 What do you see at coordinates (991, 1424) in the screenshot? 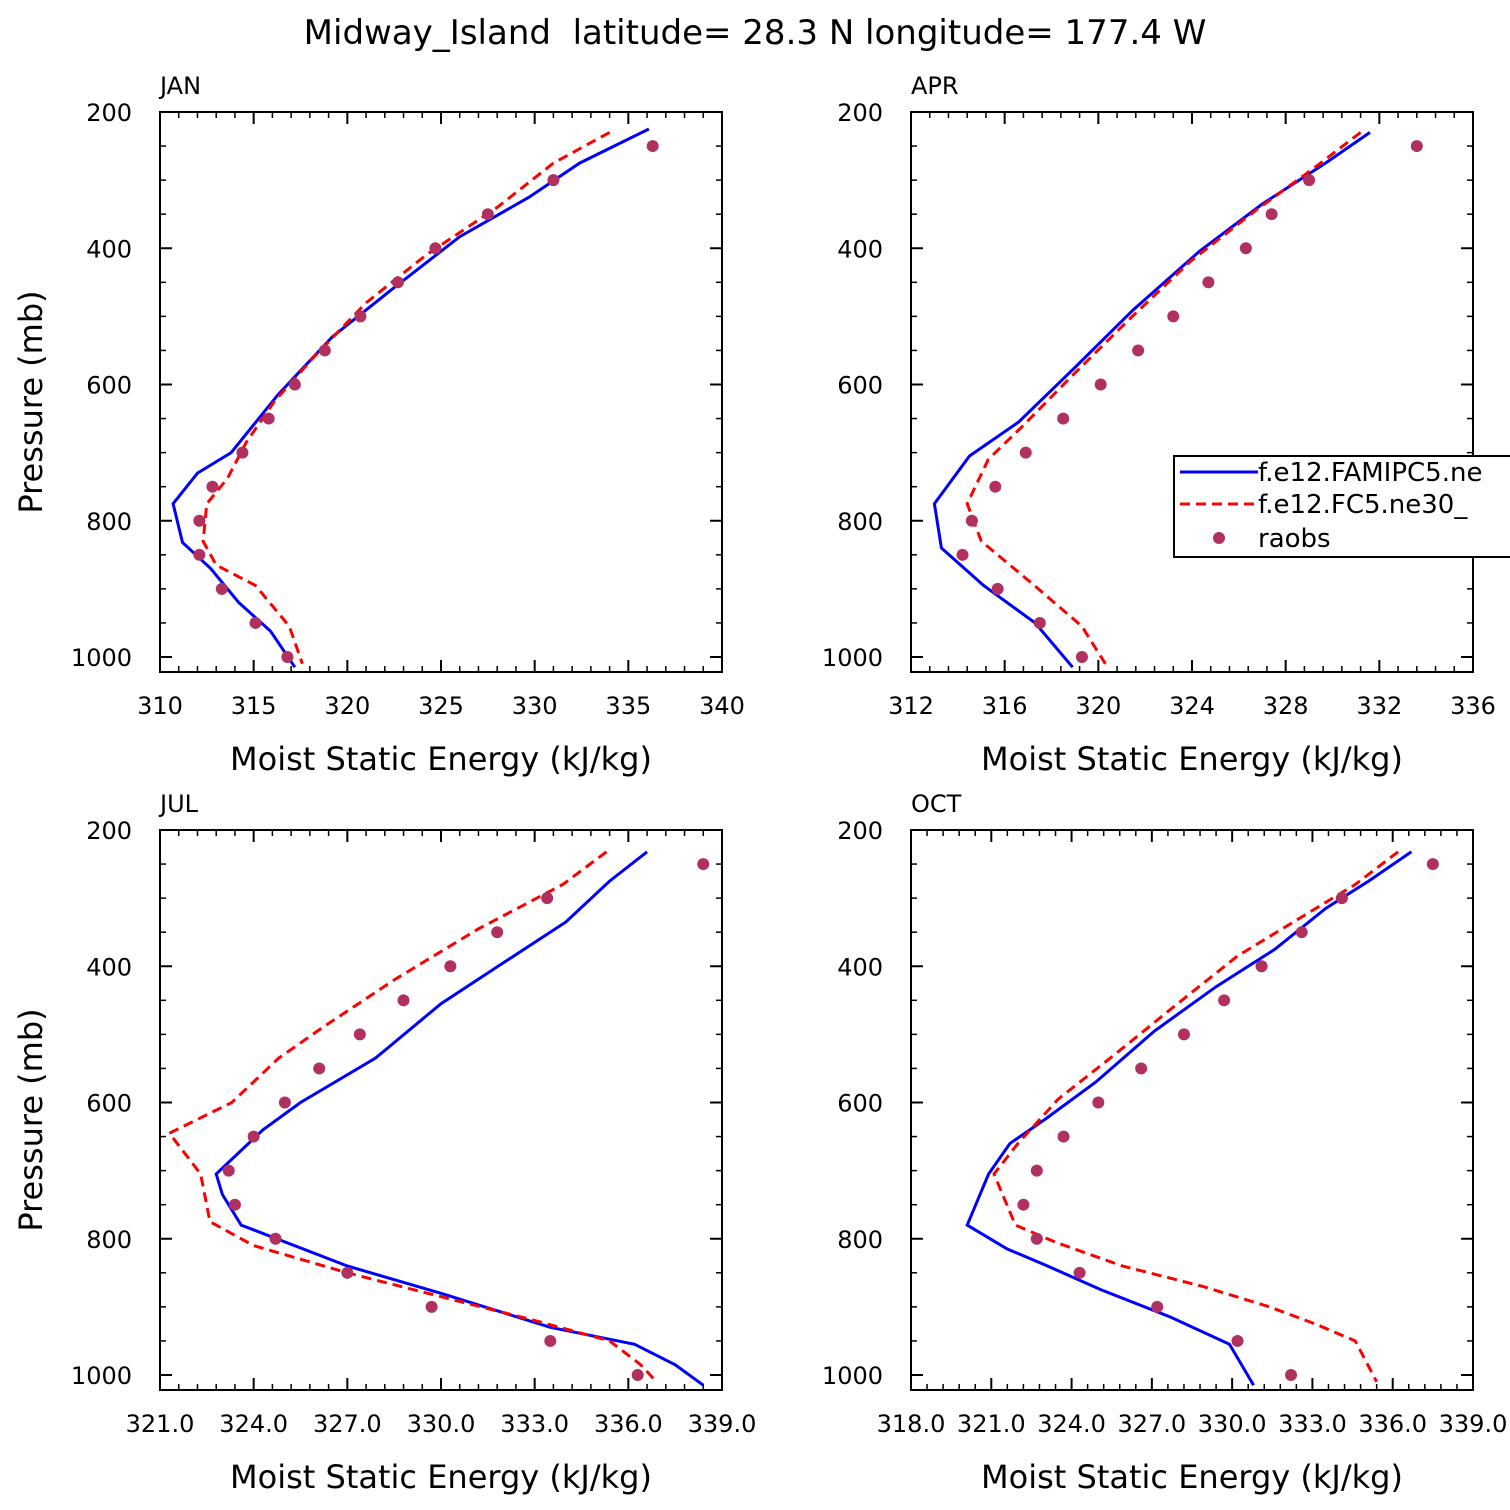
I see `x-tick-label: 321.0` at bounding box center [991, 1424].